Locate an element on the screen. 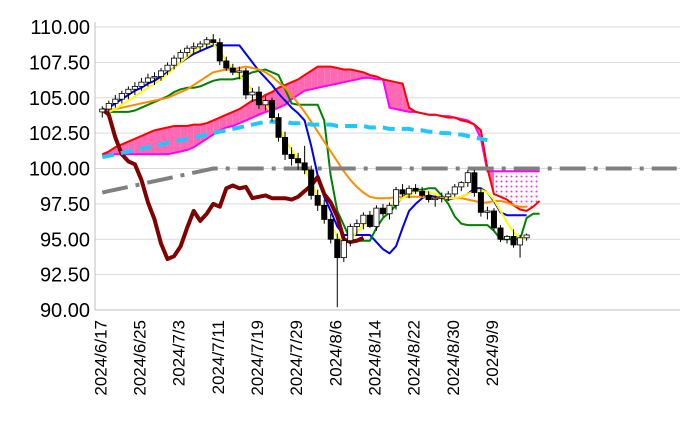 The image size is (685, 445). y-tick-label: 95.00 is located at coordinates (65, 240).